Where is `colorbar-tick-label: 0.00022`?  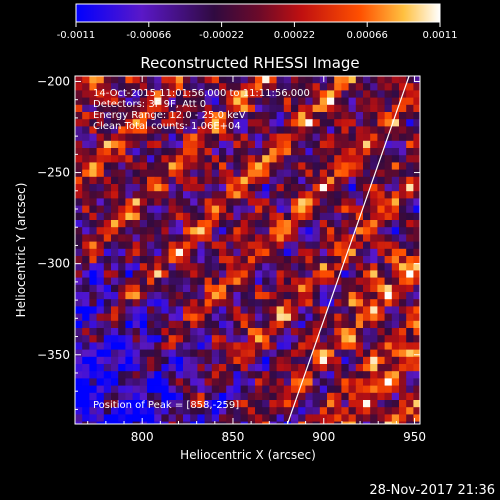
colorbar-tick-label: 0.00022 is located at coordinates (294, 35).